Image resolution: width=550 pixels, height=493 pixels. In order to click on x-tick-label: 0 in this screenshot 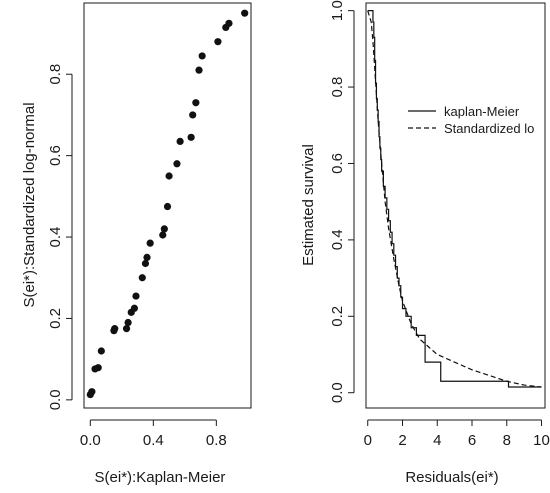, I will do `click(368, 440)`.